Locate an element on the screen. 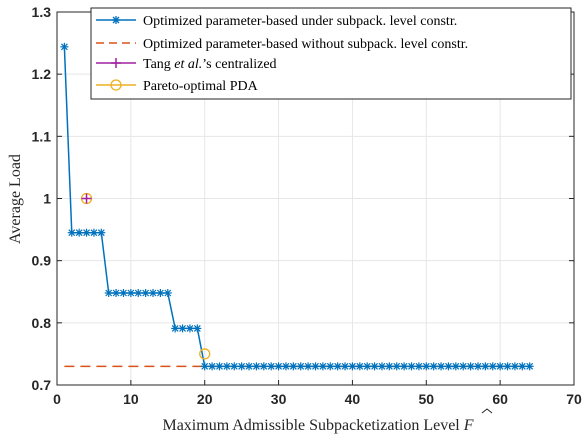 This screenshot has width=584, height=438. y-tick-label: 1.3 is located at coordinates (42, 12).